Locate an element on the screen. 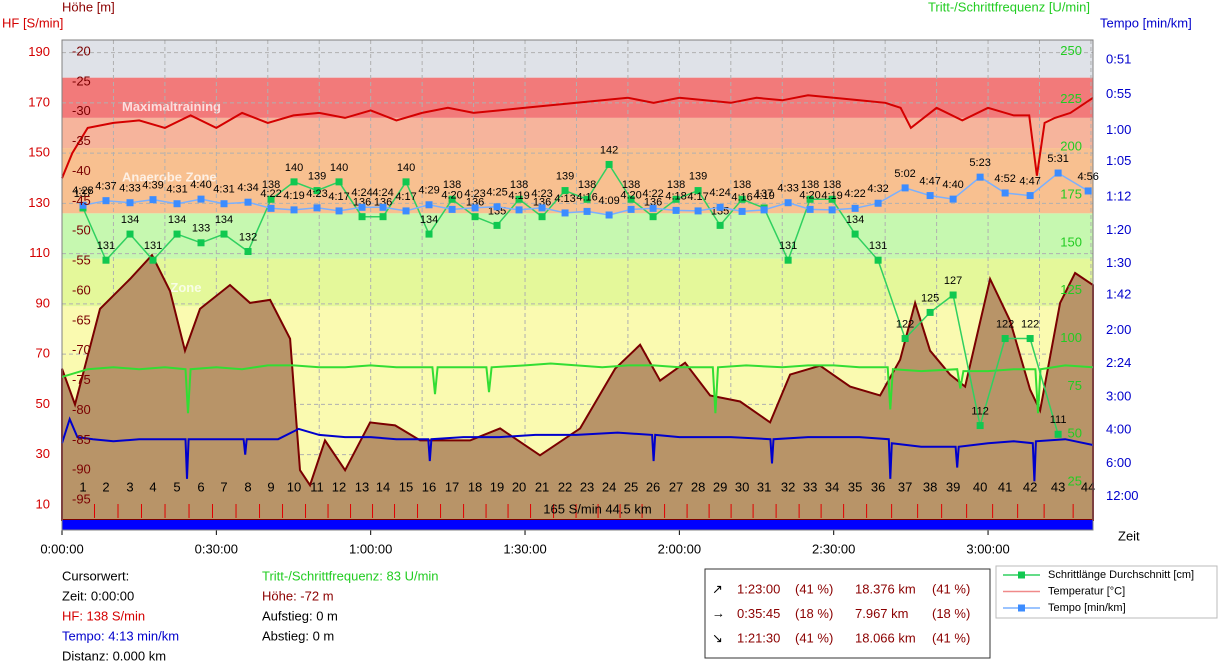  lap-number: 20 is located at coordinates (519, 486).